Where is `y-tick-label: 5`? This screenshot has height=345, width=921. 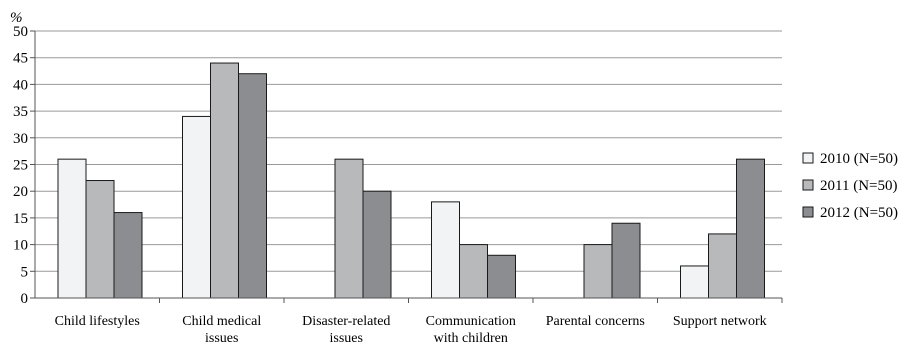
y-tick-label: 5 is located at coordinates (25, 272).